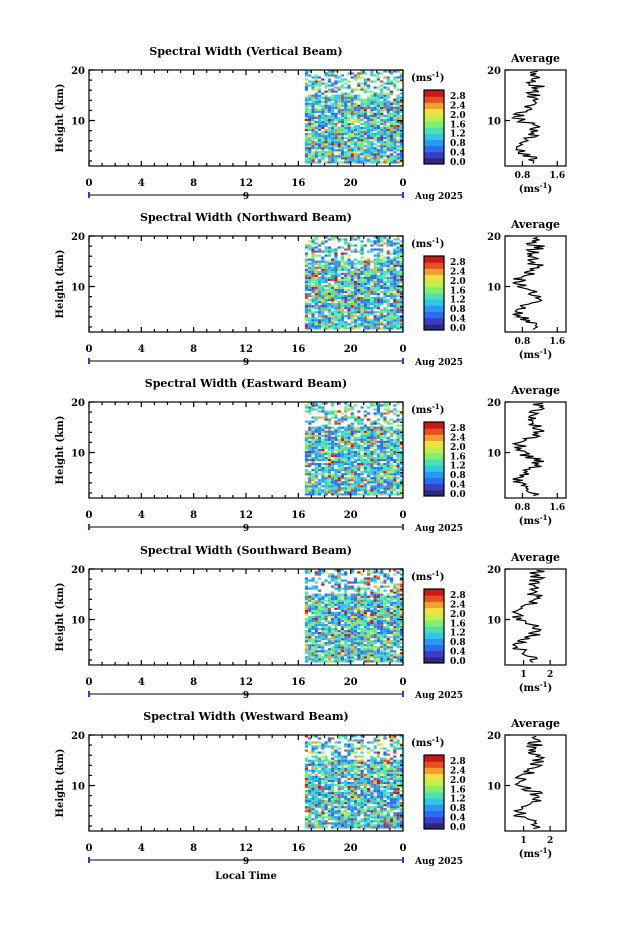 The height and width of the screenshot is (929, 624). What do you see at coordinates (535, 354) in the screenshot?
I see `avg-unit: (ms-1)` at bounding box center [535, 354].